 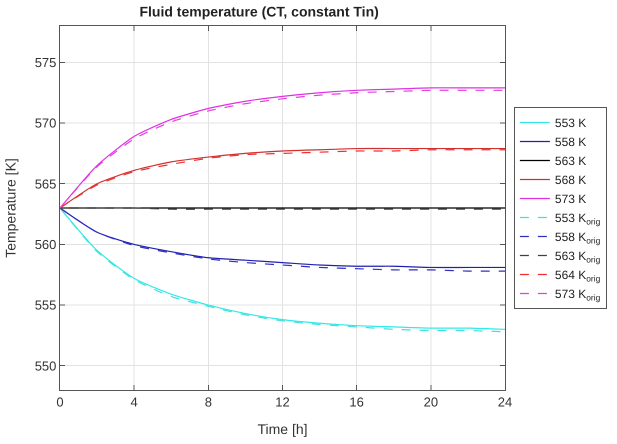 I want to click on y-tick-label: 565, so click(x=45, y=184).